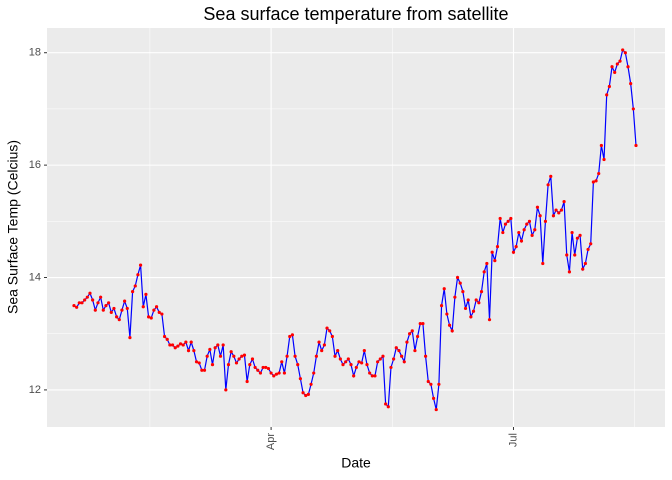  What do you see at coordinates (35, 390) in the screenshot?
I see `y-tick-label: 12` at bounding box center [35, 390].